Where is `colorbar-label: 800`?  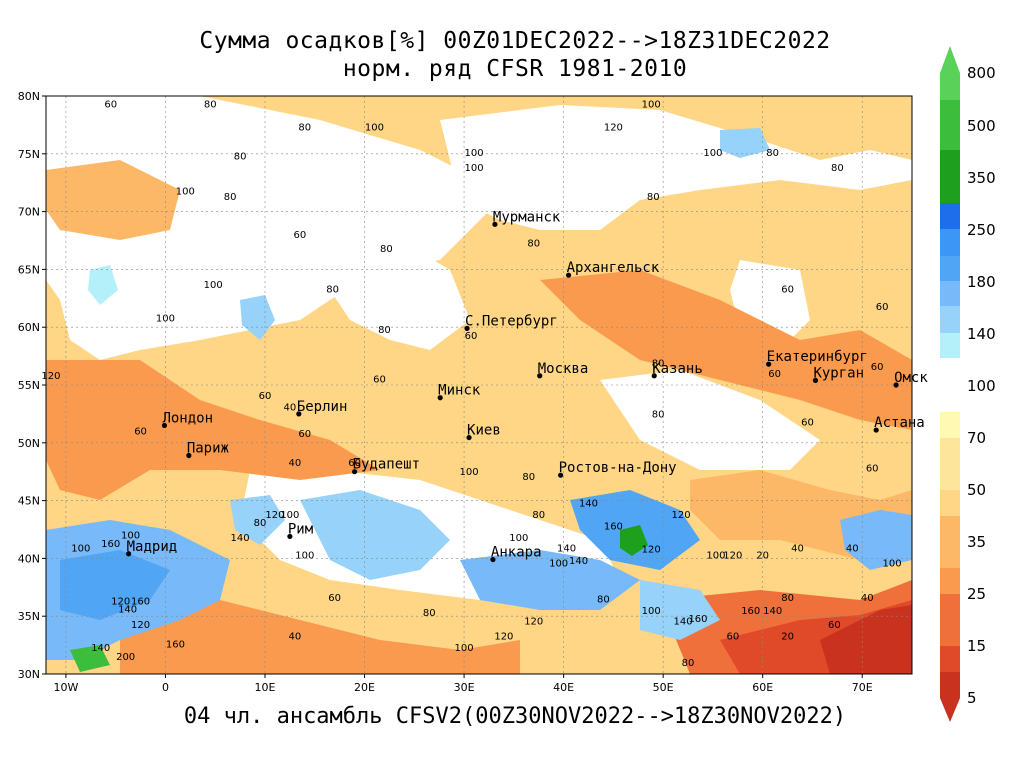
colorbar-label: 800 is located at coordinates (981, 73).